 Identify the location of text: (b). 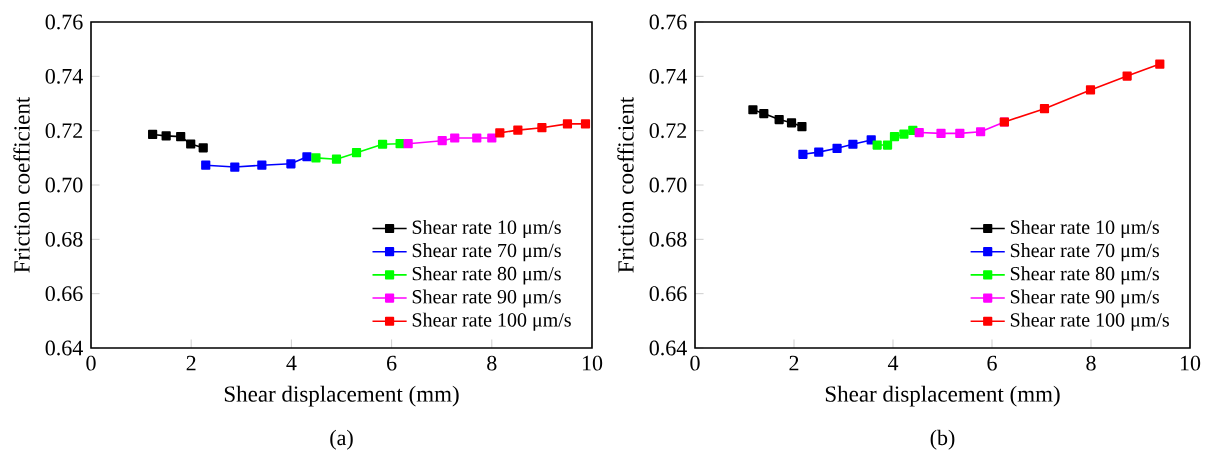
(942, 439).